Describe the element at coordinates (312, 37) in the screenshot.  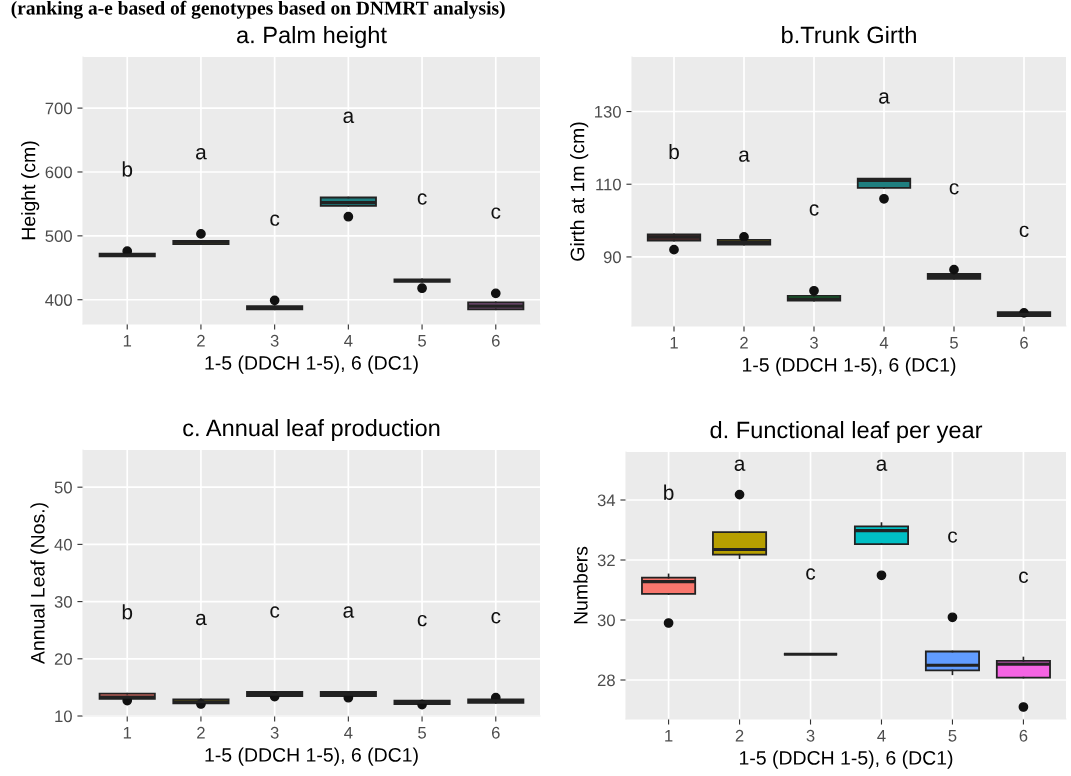
I see `chart-title: a. Palm height` at that location.